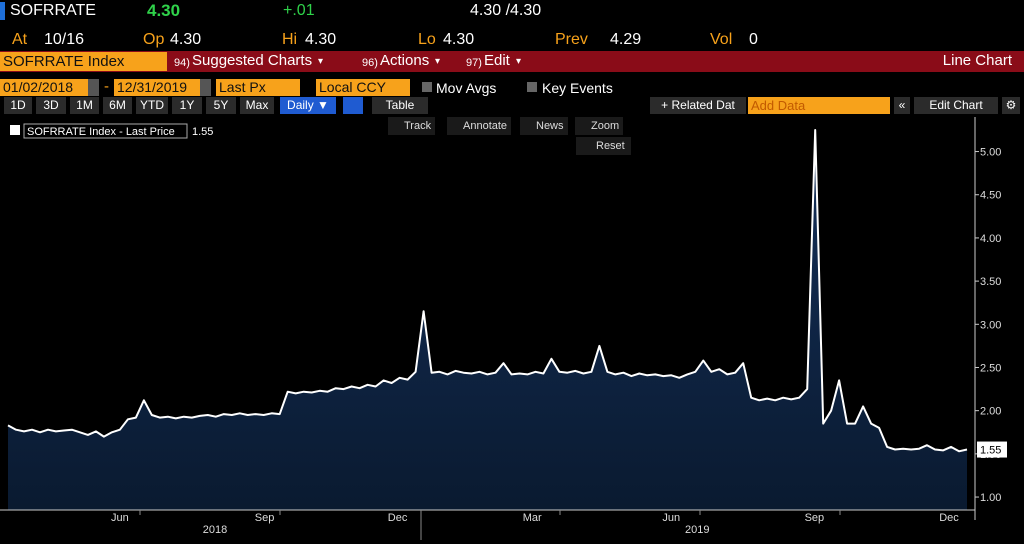 Image resolution: width=1024 pixels, height=544 pixels. I want to click on period-button: 1D, so click(18, 105).